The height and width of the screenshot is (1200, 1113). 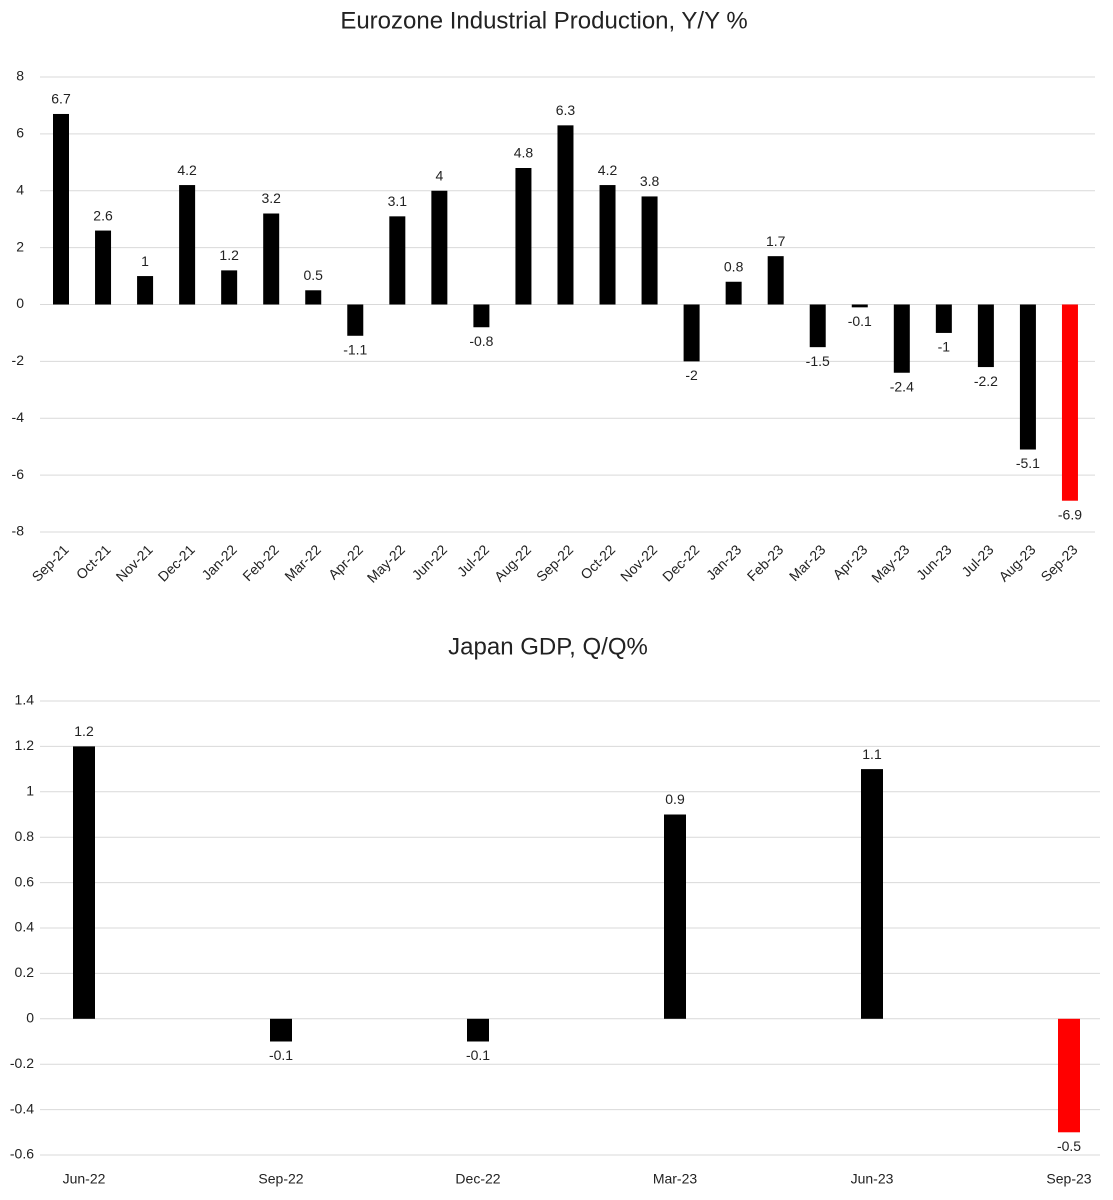 I want to click on data-label: -2.2, so click(x=986, y=381).